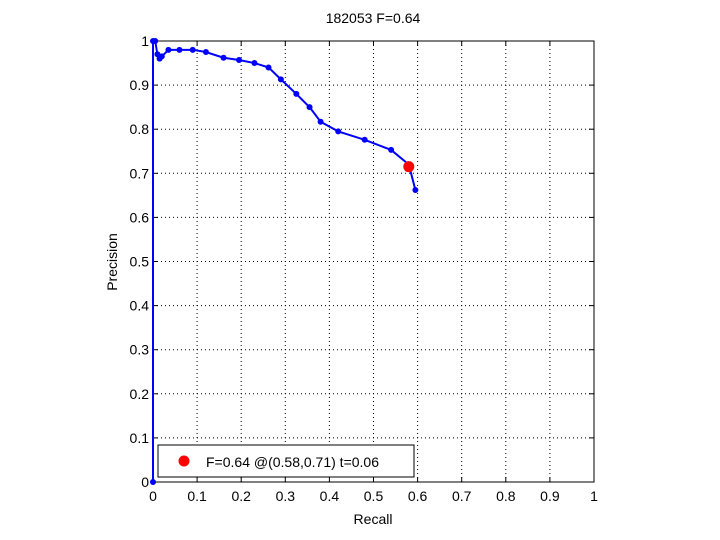 Image resolution: width=720 pixels, height=540 pixels. I want to click on x-tick-label: 1, so click(594, 496).